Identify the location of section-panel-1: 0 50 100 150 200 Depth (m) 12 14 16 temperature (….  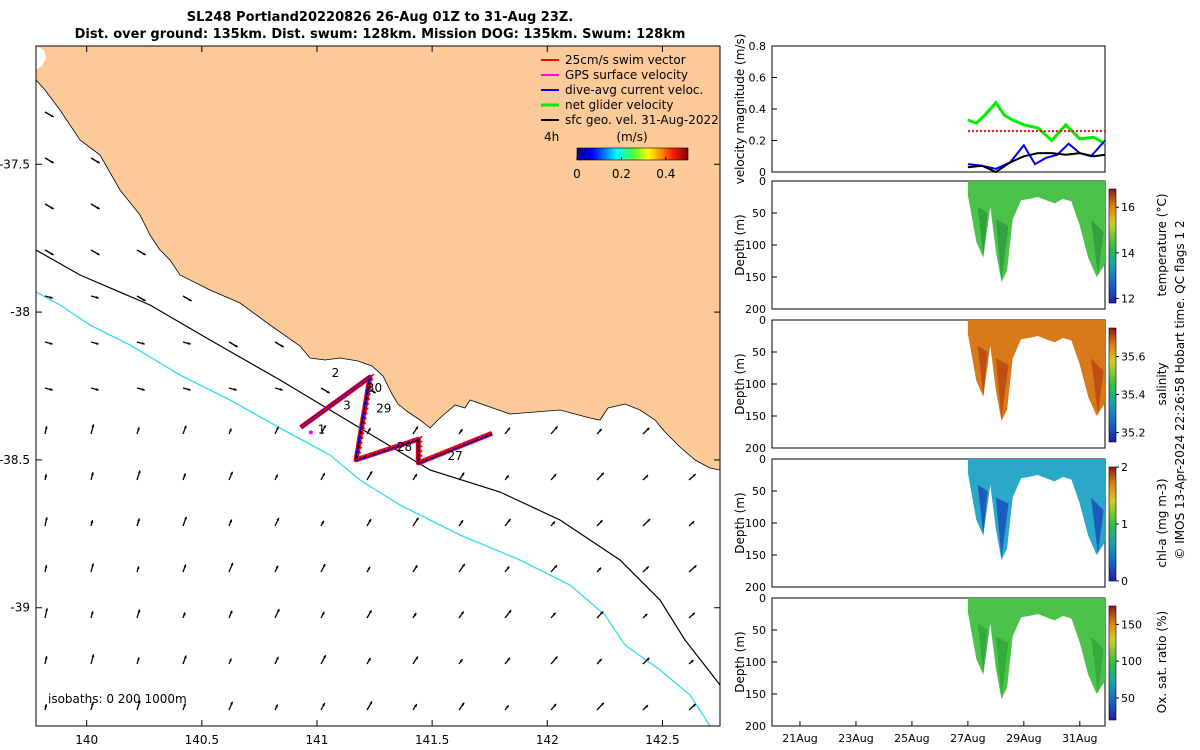
(951, 245).